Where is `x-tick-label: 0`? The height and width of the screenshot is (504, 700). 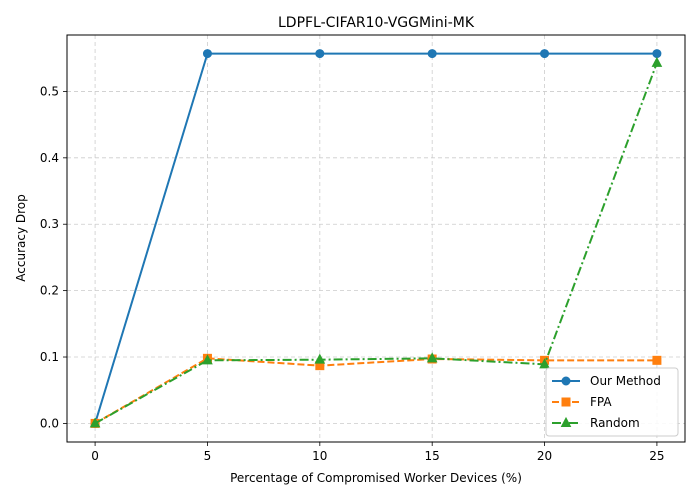 x-tick-label: 0 is located at coordinates (95, 456).